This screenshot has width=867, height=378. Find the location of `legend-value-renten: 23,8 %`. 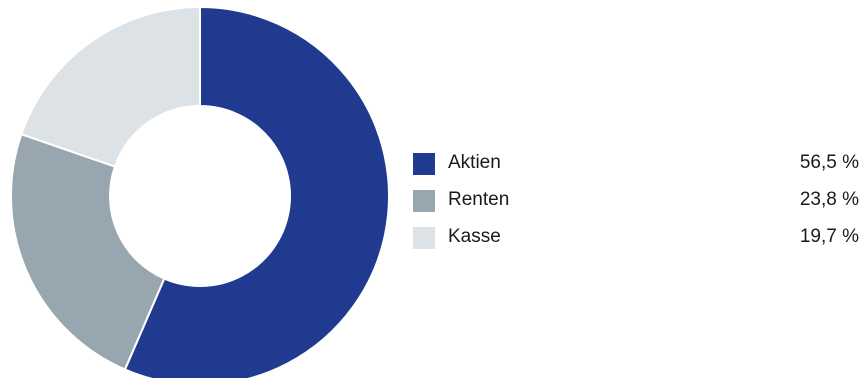

legend-value-renten: 23,8 % is located at coordinates (829, 199).